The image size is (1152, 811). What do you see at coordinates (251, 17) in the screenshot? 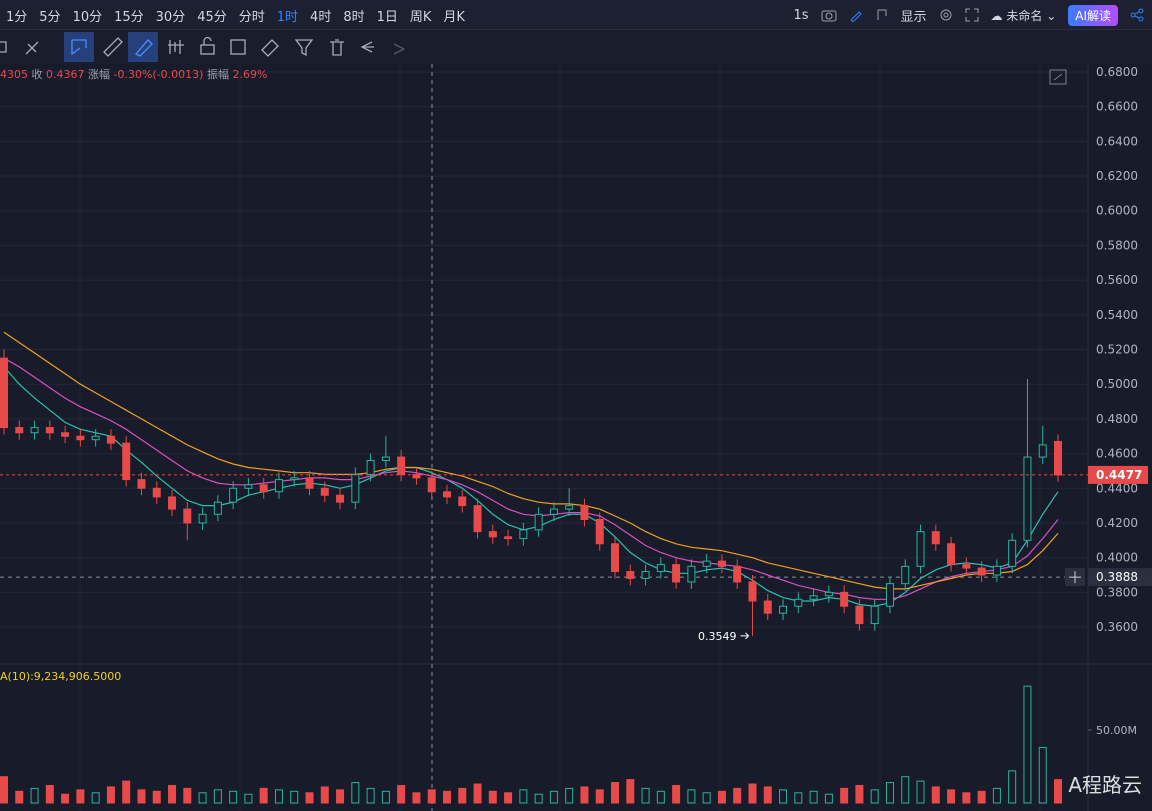
I see `interval-button: 分时` at bounding box center [251, 17].